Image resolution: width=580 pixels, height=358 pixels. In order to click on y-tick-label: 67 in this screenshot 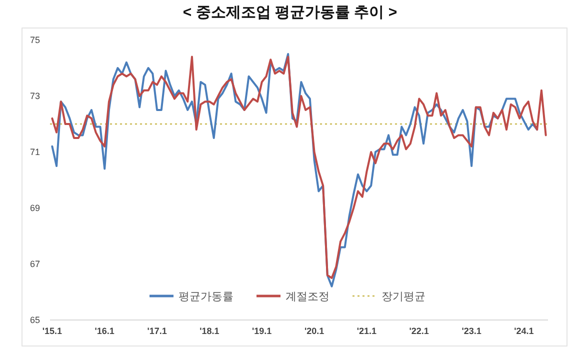, I will do `click(35, 264)`.